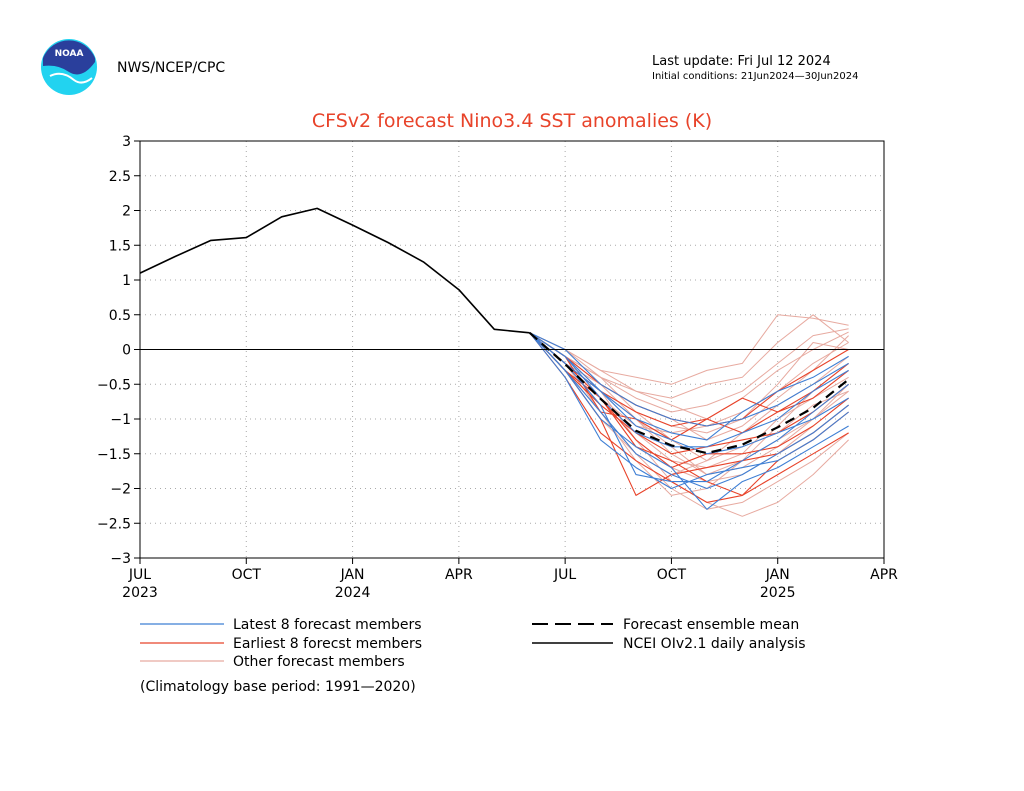 This screenshot has height=791, width=1024. What do you see at coordinates (120, 246) in the screenshot?
I see `y-tick-label: 1.5` at bounding box center [120, 246].